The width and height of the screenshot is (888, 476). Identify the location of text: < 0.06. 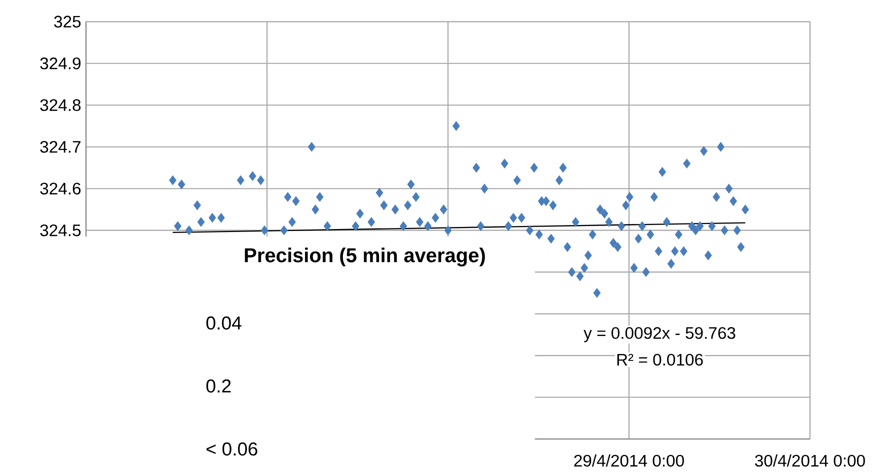
(232, 449).